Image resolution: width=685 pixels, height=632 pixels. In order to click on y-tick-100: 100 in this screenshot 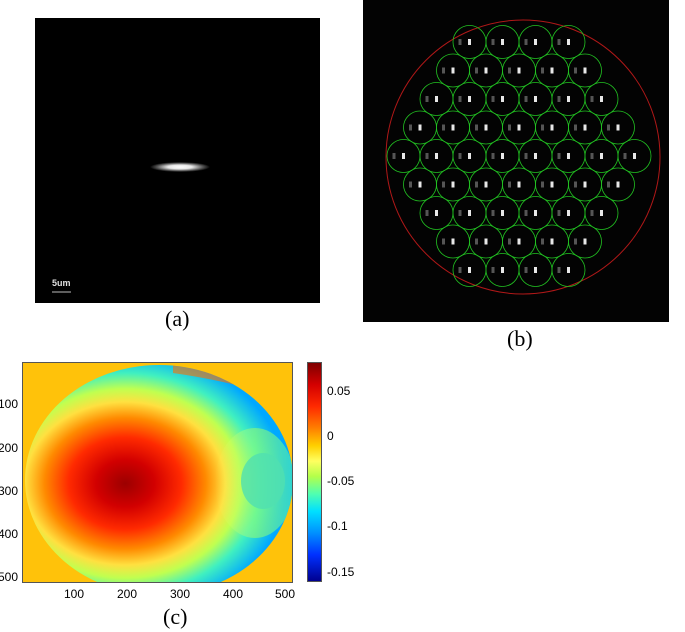, I will do `click(9, 404)`.